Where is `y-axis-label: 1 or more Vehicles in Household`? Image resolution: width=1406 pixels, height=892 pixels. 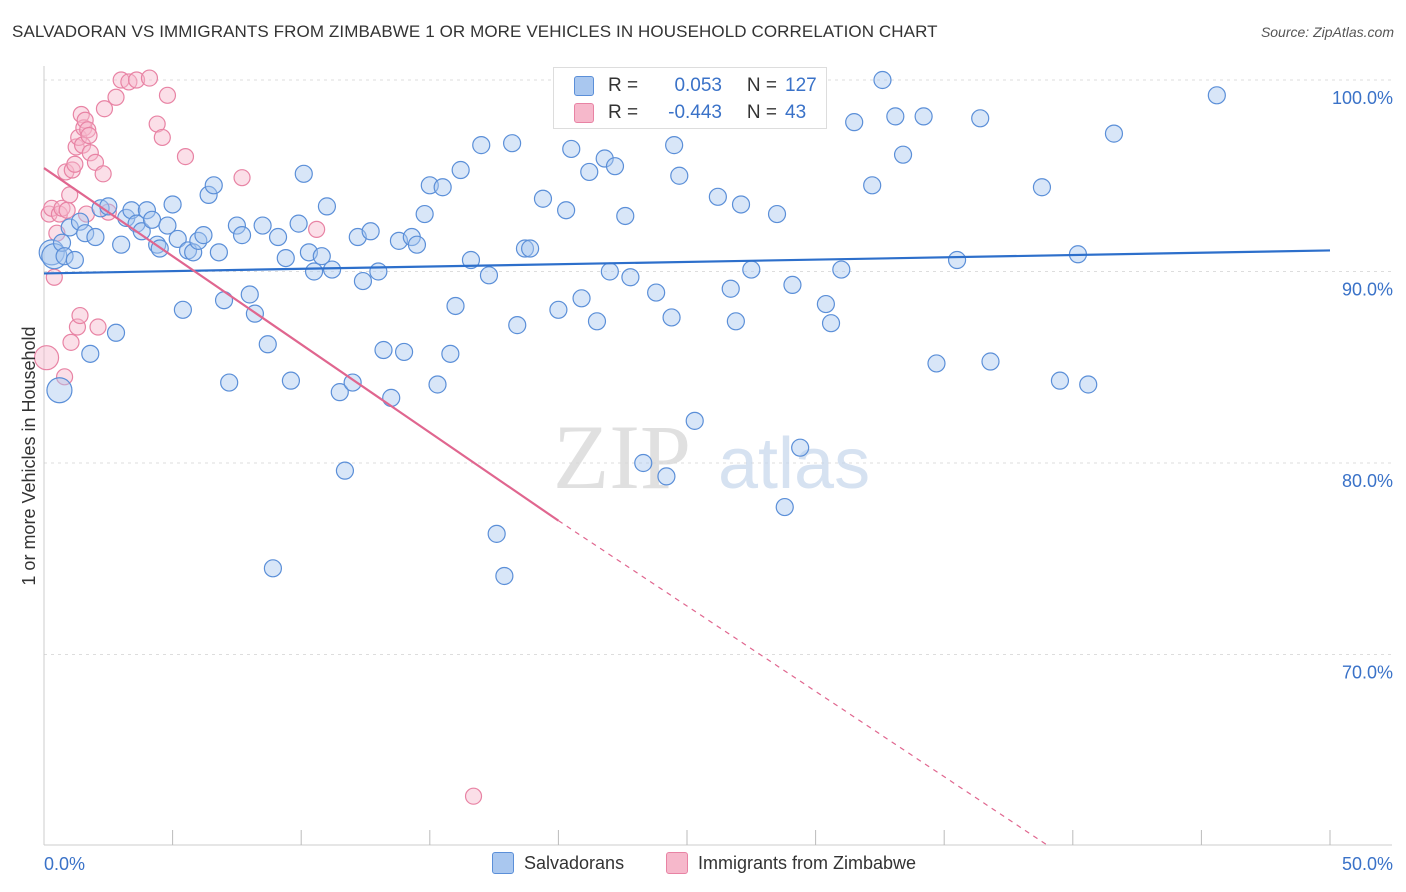
y-axis-label: 1 or more Vehicles in Household is located at coordinates (29, 455).